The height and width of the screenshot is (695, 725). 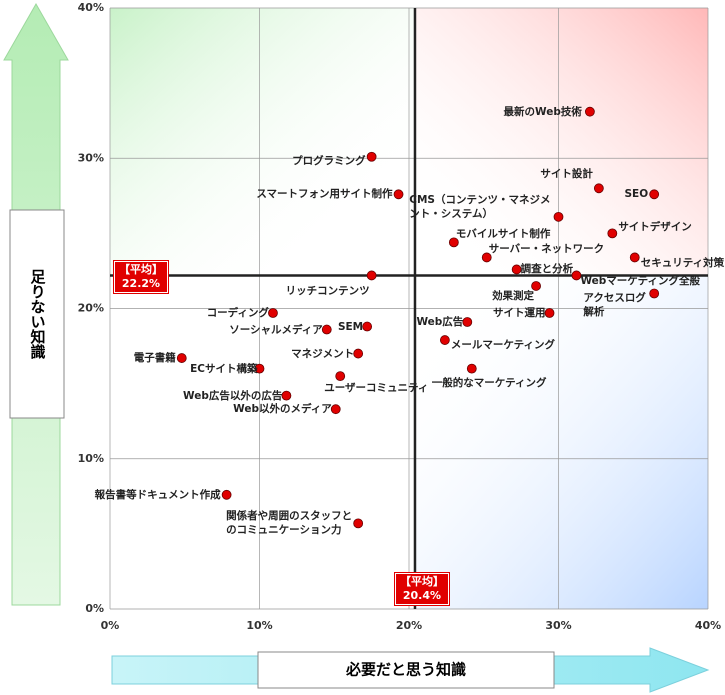 What do you see at coordinates (350, 326) in the screenshot?
I see `point-label: SEM` at bounding box center [350, 326].